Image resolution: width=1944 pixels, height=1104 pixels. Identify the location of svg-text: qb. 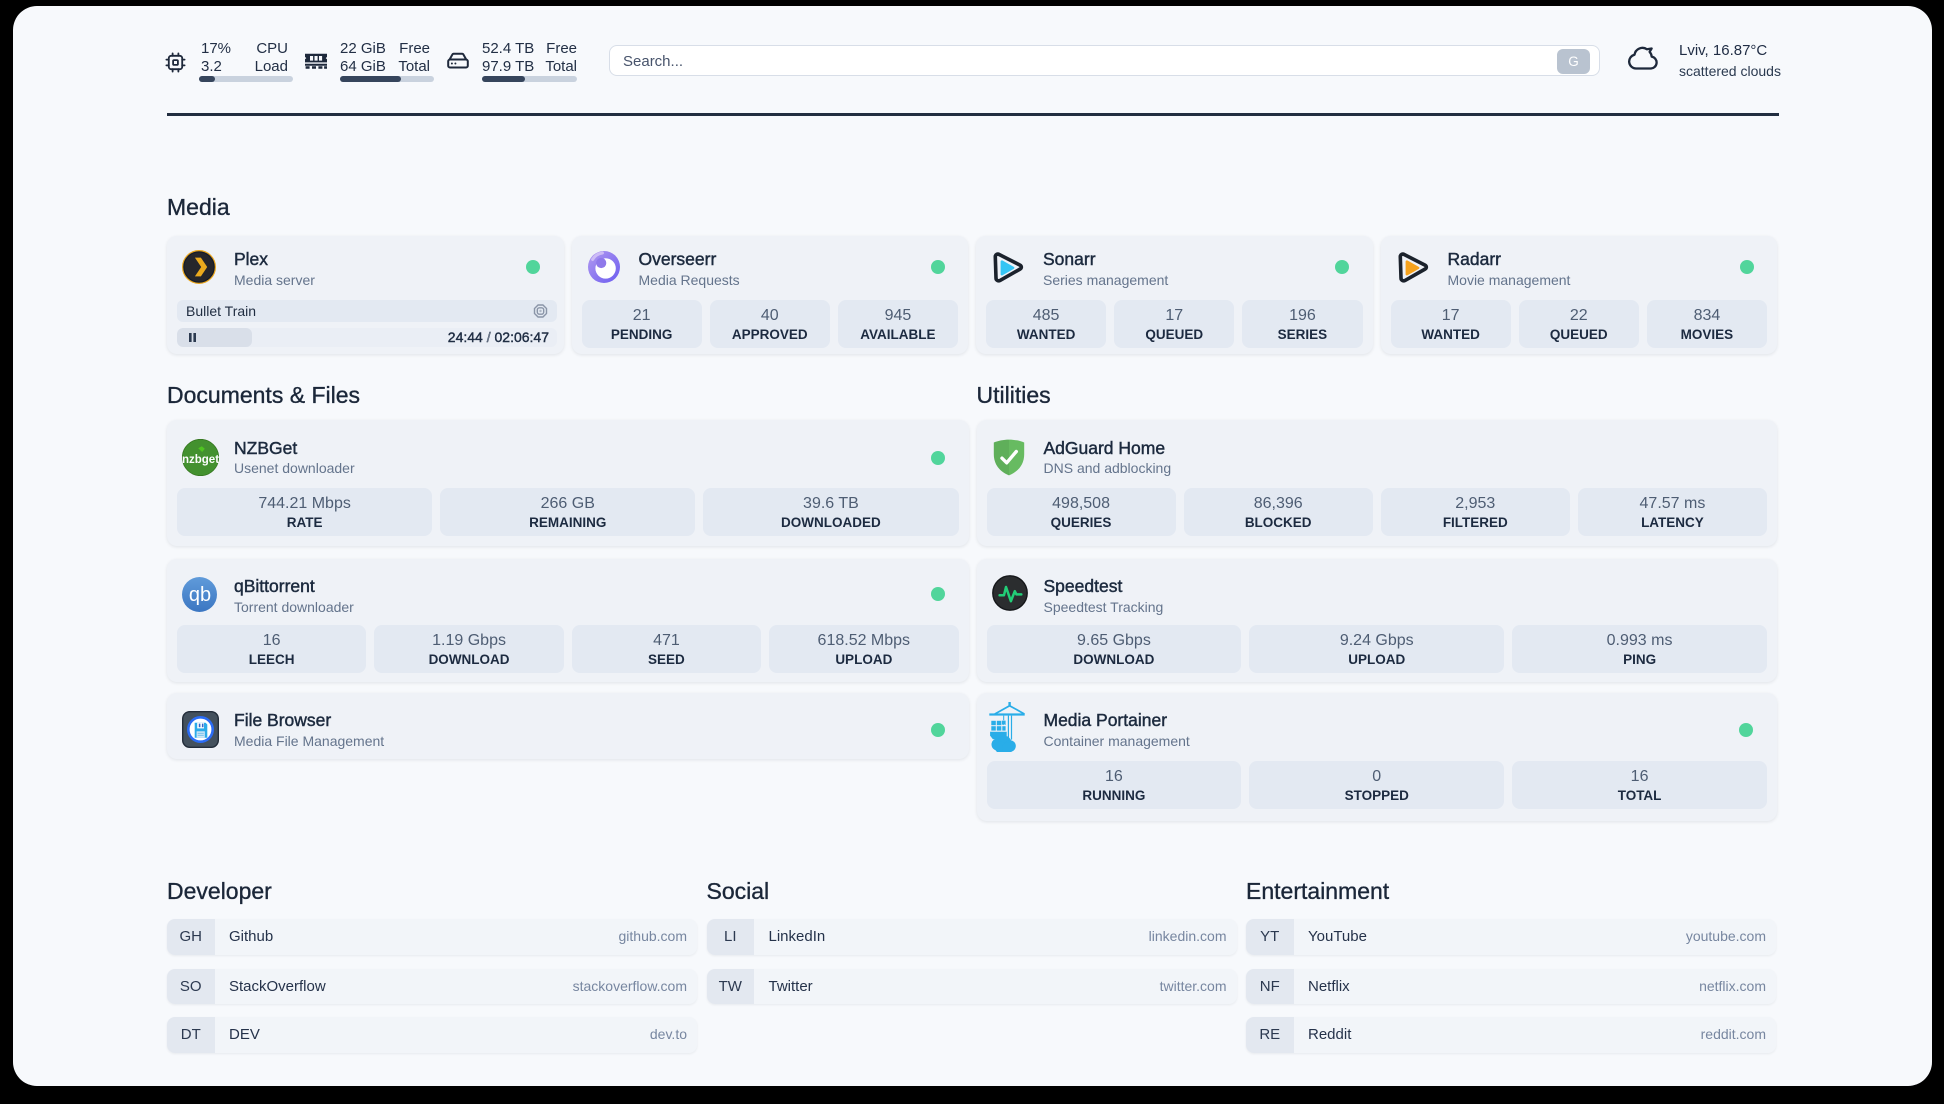
(200, 595).